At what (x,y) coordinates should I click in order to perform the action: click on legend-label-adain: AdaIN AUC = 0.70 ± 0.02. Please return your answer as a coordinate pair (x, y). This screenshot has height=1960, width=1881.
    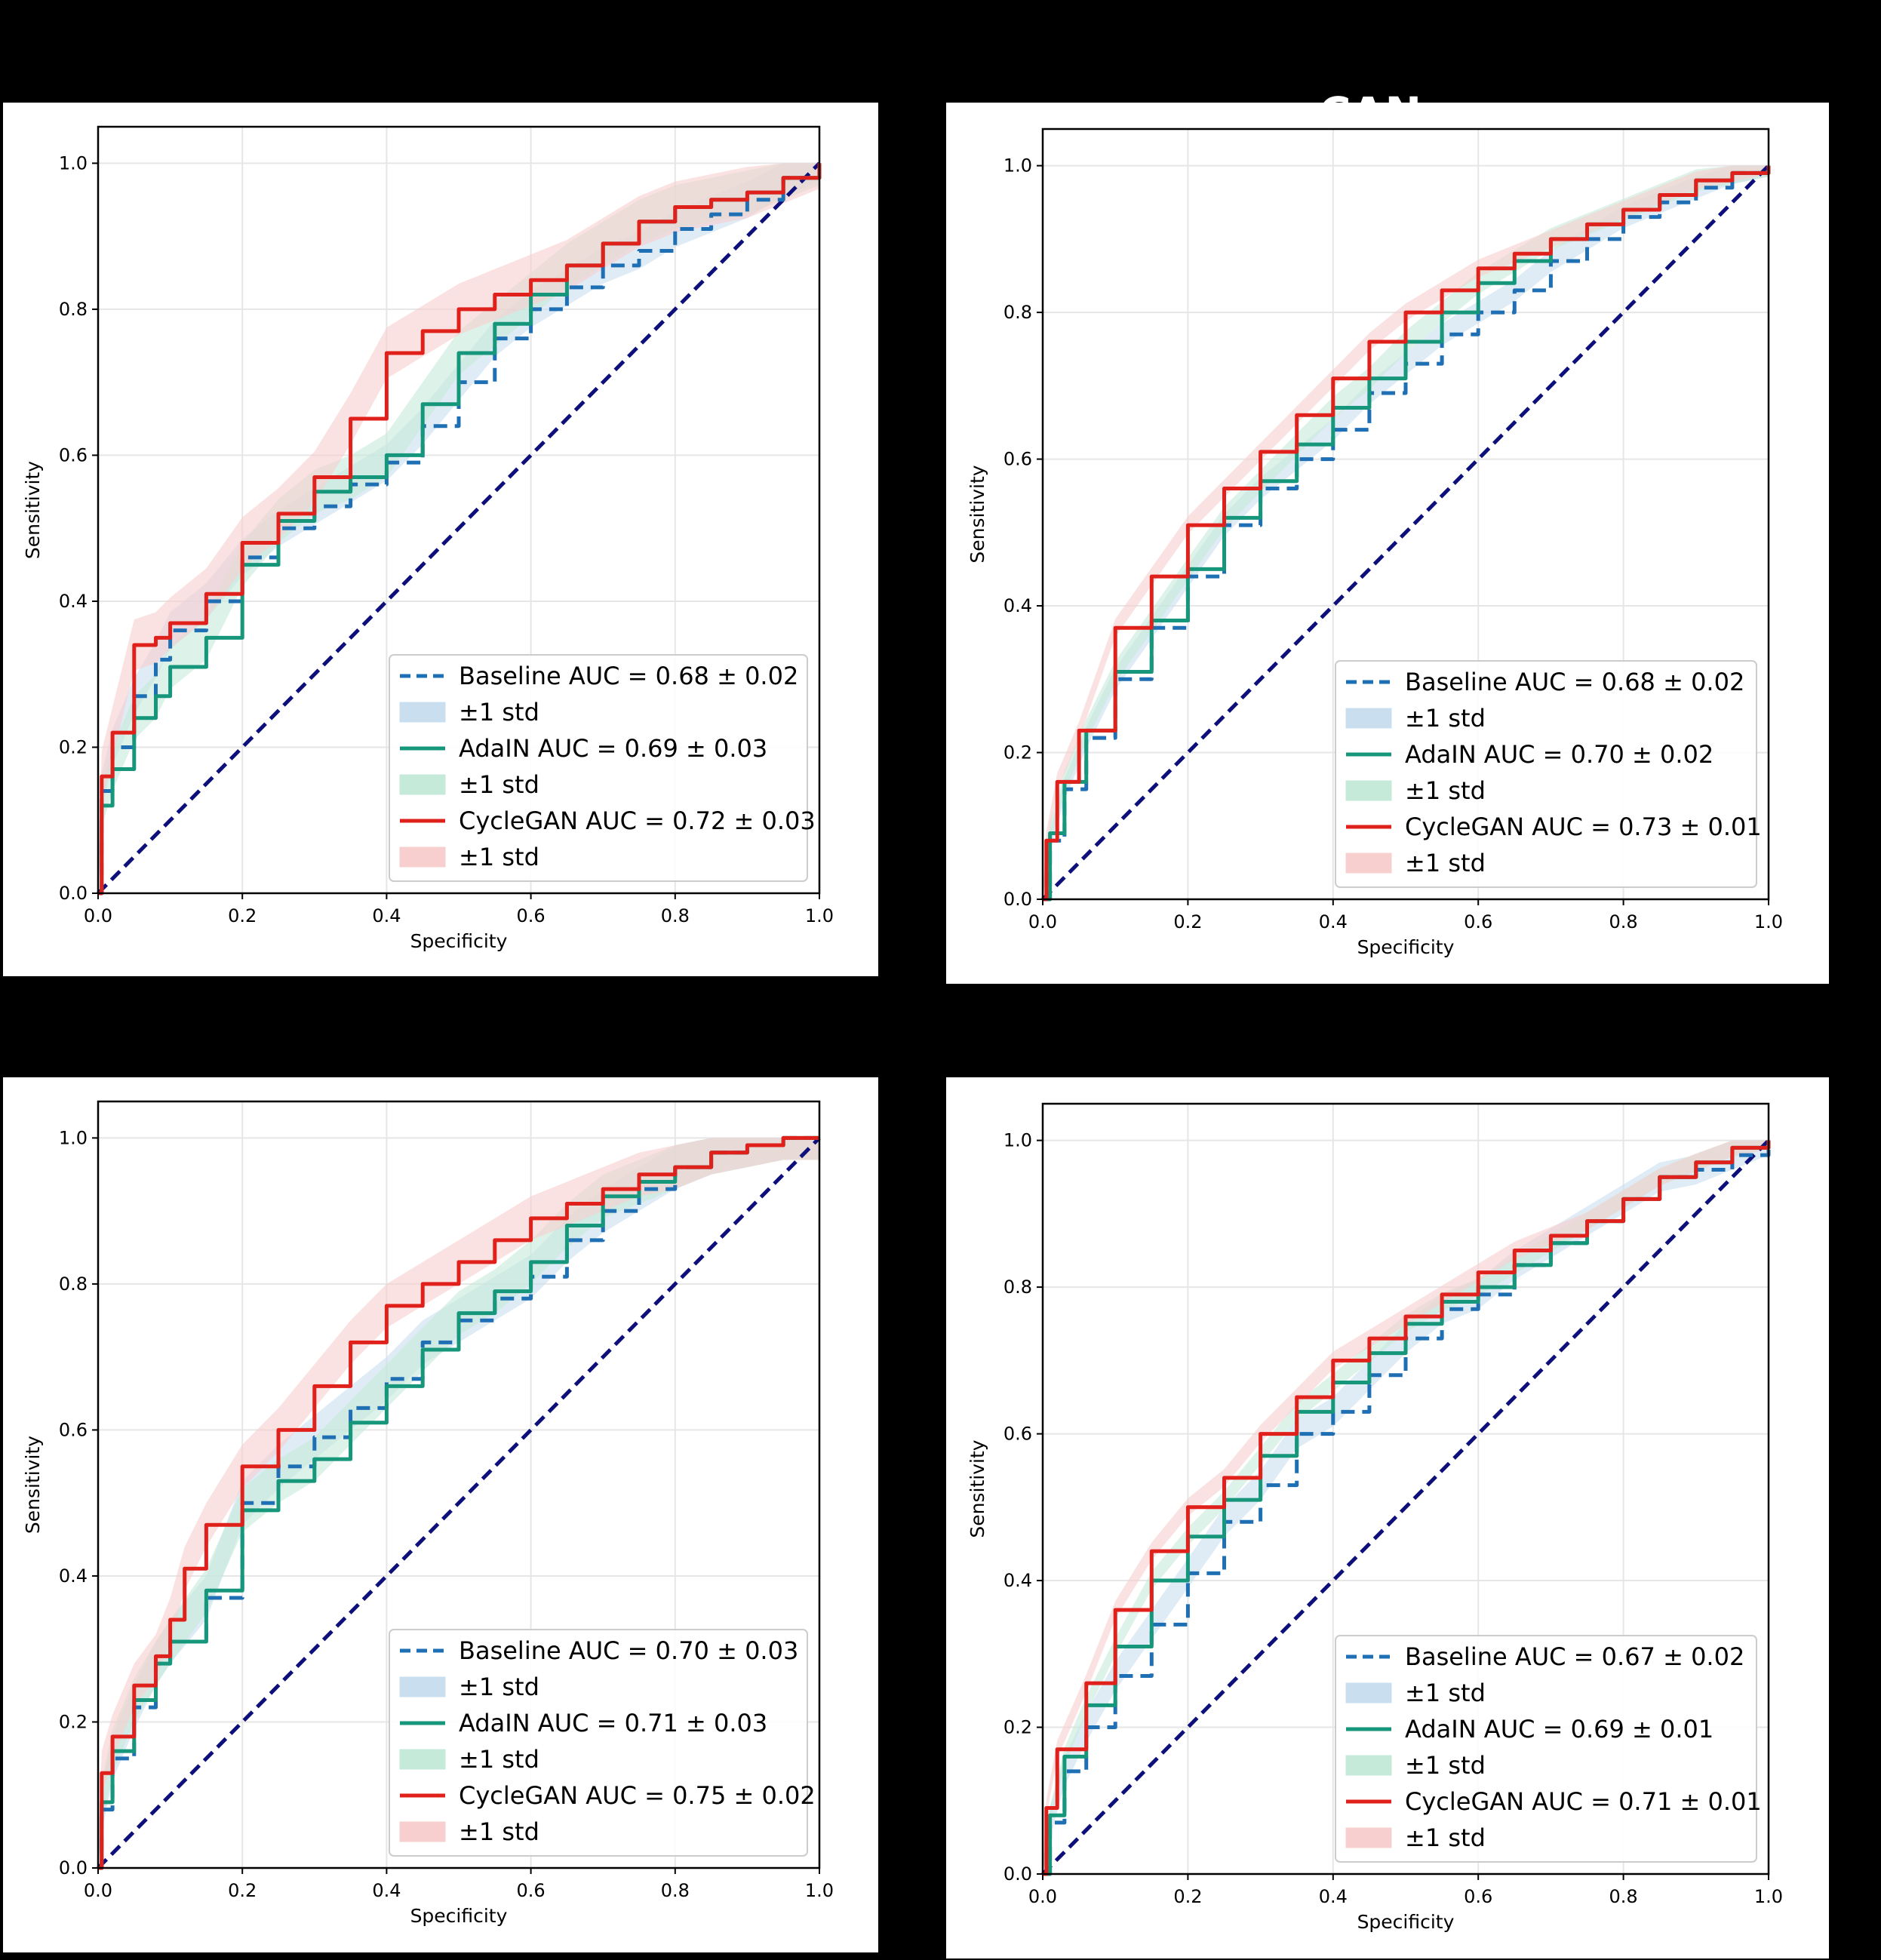
    Looking at the image, I should click on (1559, 754).